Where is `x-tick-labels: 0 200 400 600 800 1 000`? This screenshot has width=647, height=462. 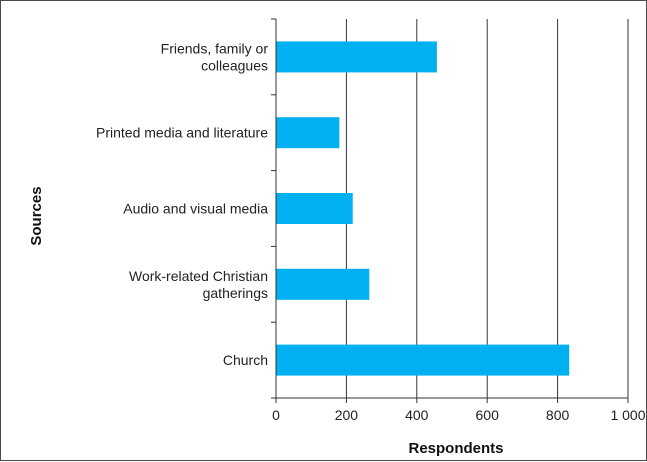
x-tick-labels: 0 200 400 600 800 1 000 is located at coordinates (459, 415).